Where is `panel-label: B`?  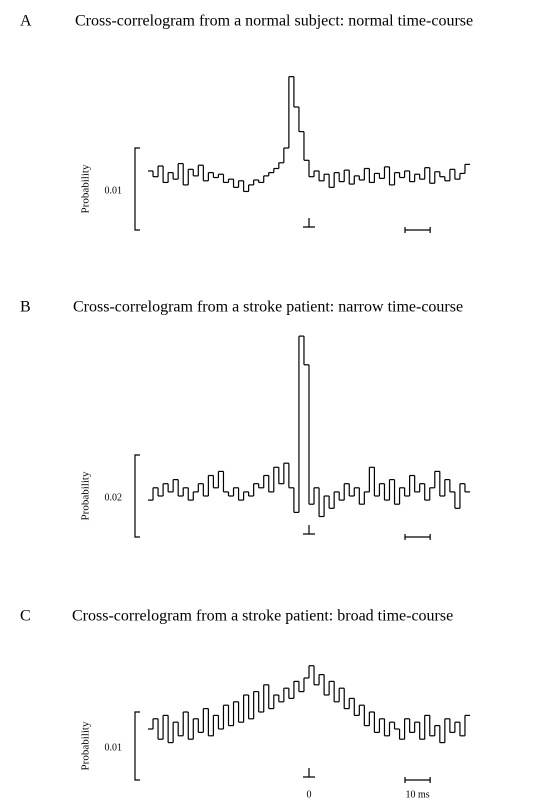 panel-label: B is located at coordinates (25, 307).